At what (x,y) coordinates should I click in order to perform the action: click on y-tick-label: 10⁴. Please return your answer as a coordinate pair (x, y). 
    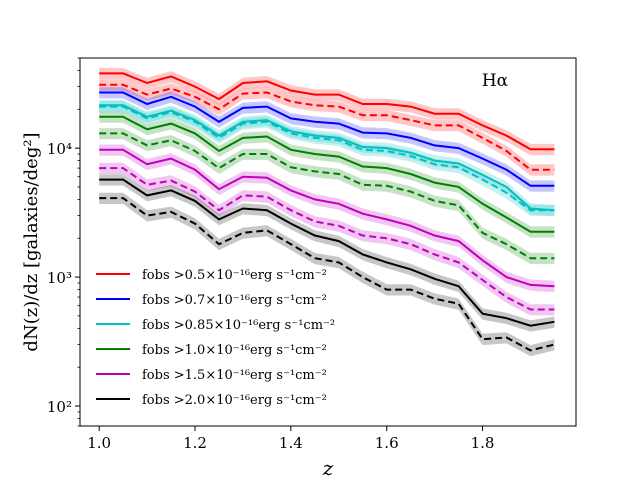
    Looking at the image, I should click on (59, 149).